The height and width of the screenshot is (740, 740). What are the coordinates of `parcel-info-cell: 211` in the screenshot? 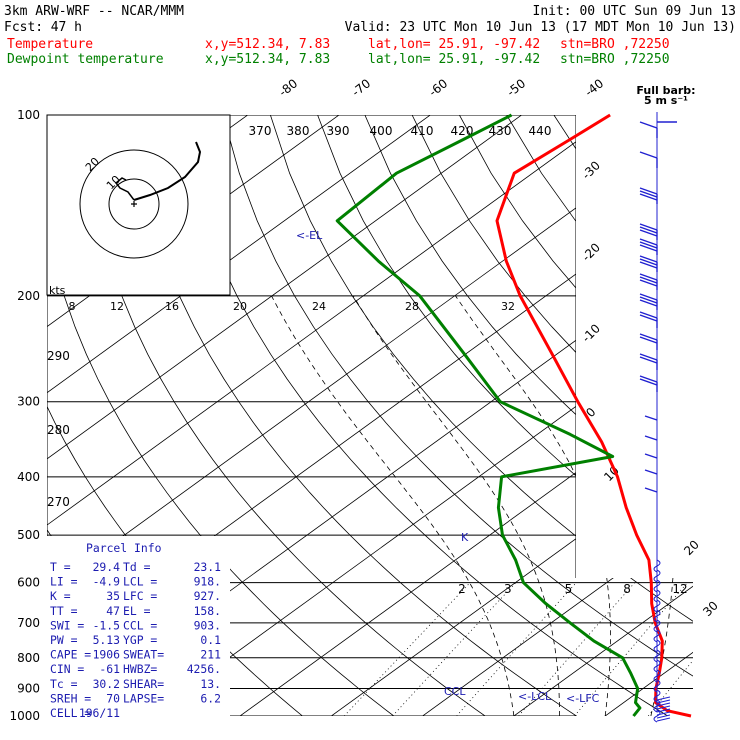 It's located at (210, 655).